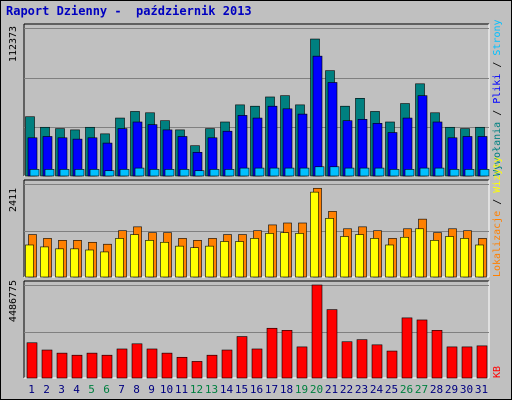  I want to click on legend-0: Wywołania / Pliki / Strony, so click(497, 97).